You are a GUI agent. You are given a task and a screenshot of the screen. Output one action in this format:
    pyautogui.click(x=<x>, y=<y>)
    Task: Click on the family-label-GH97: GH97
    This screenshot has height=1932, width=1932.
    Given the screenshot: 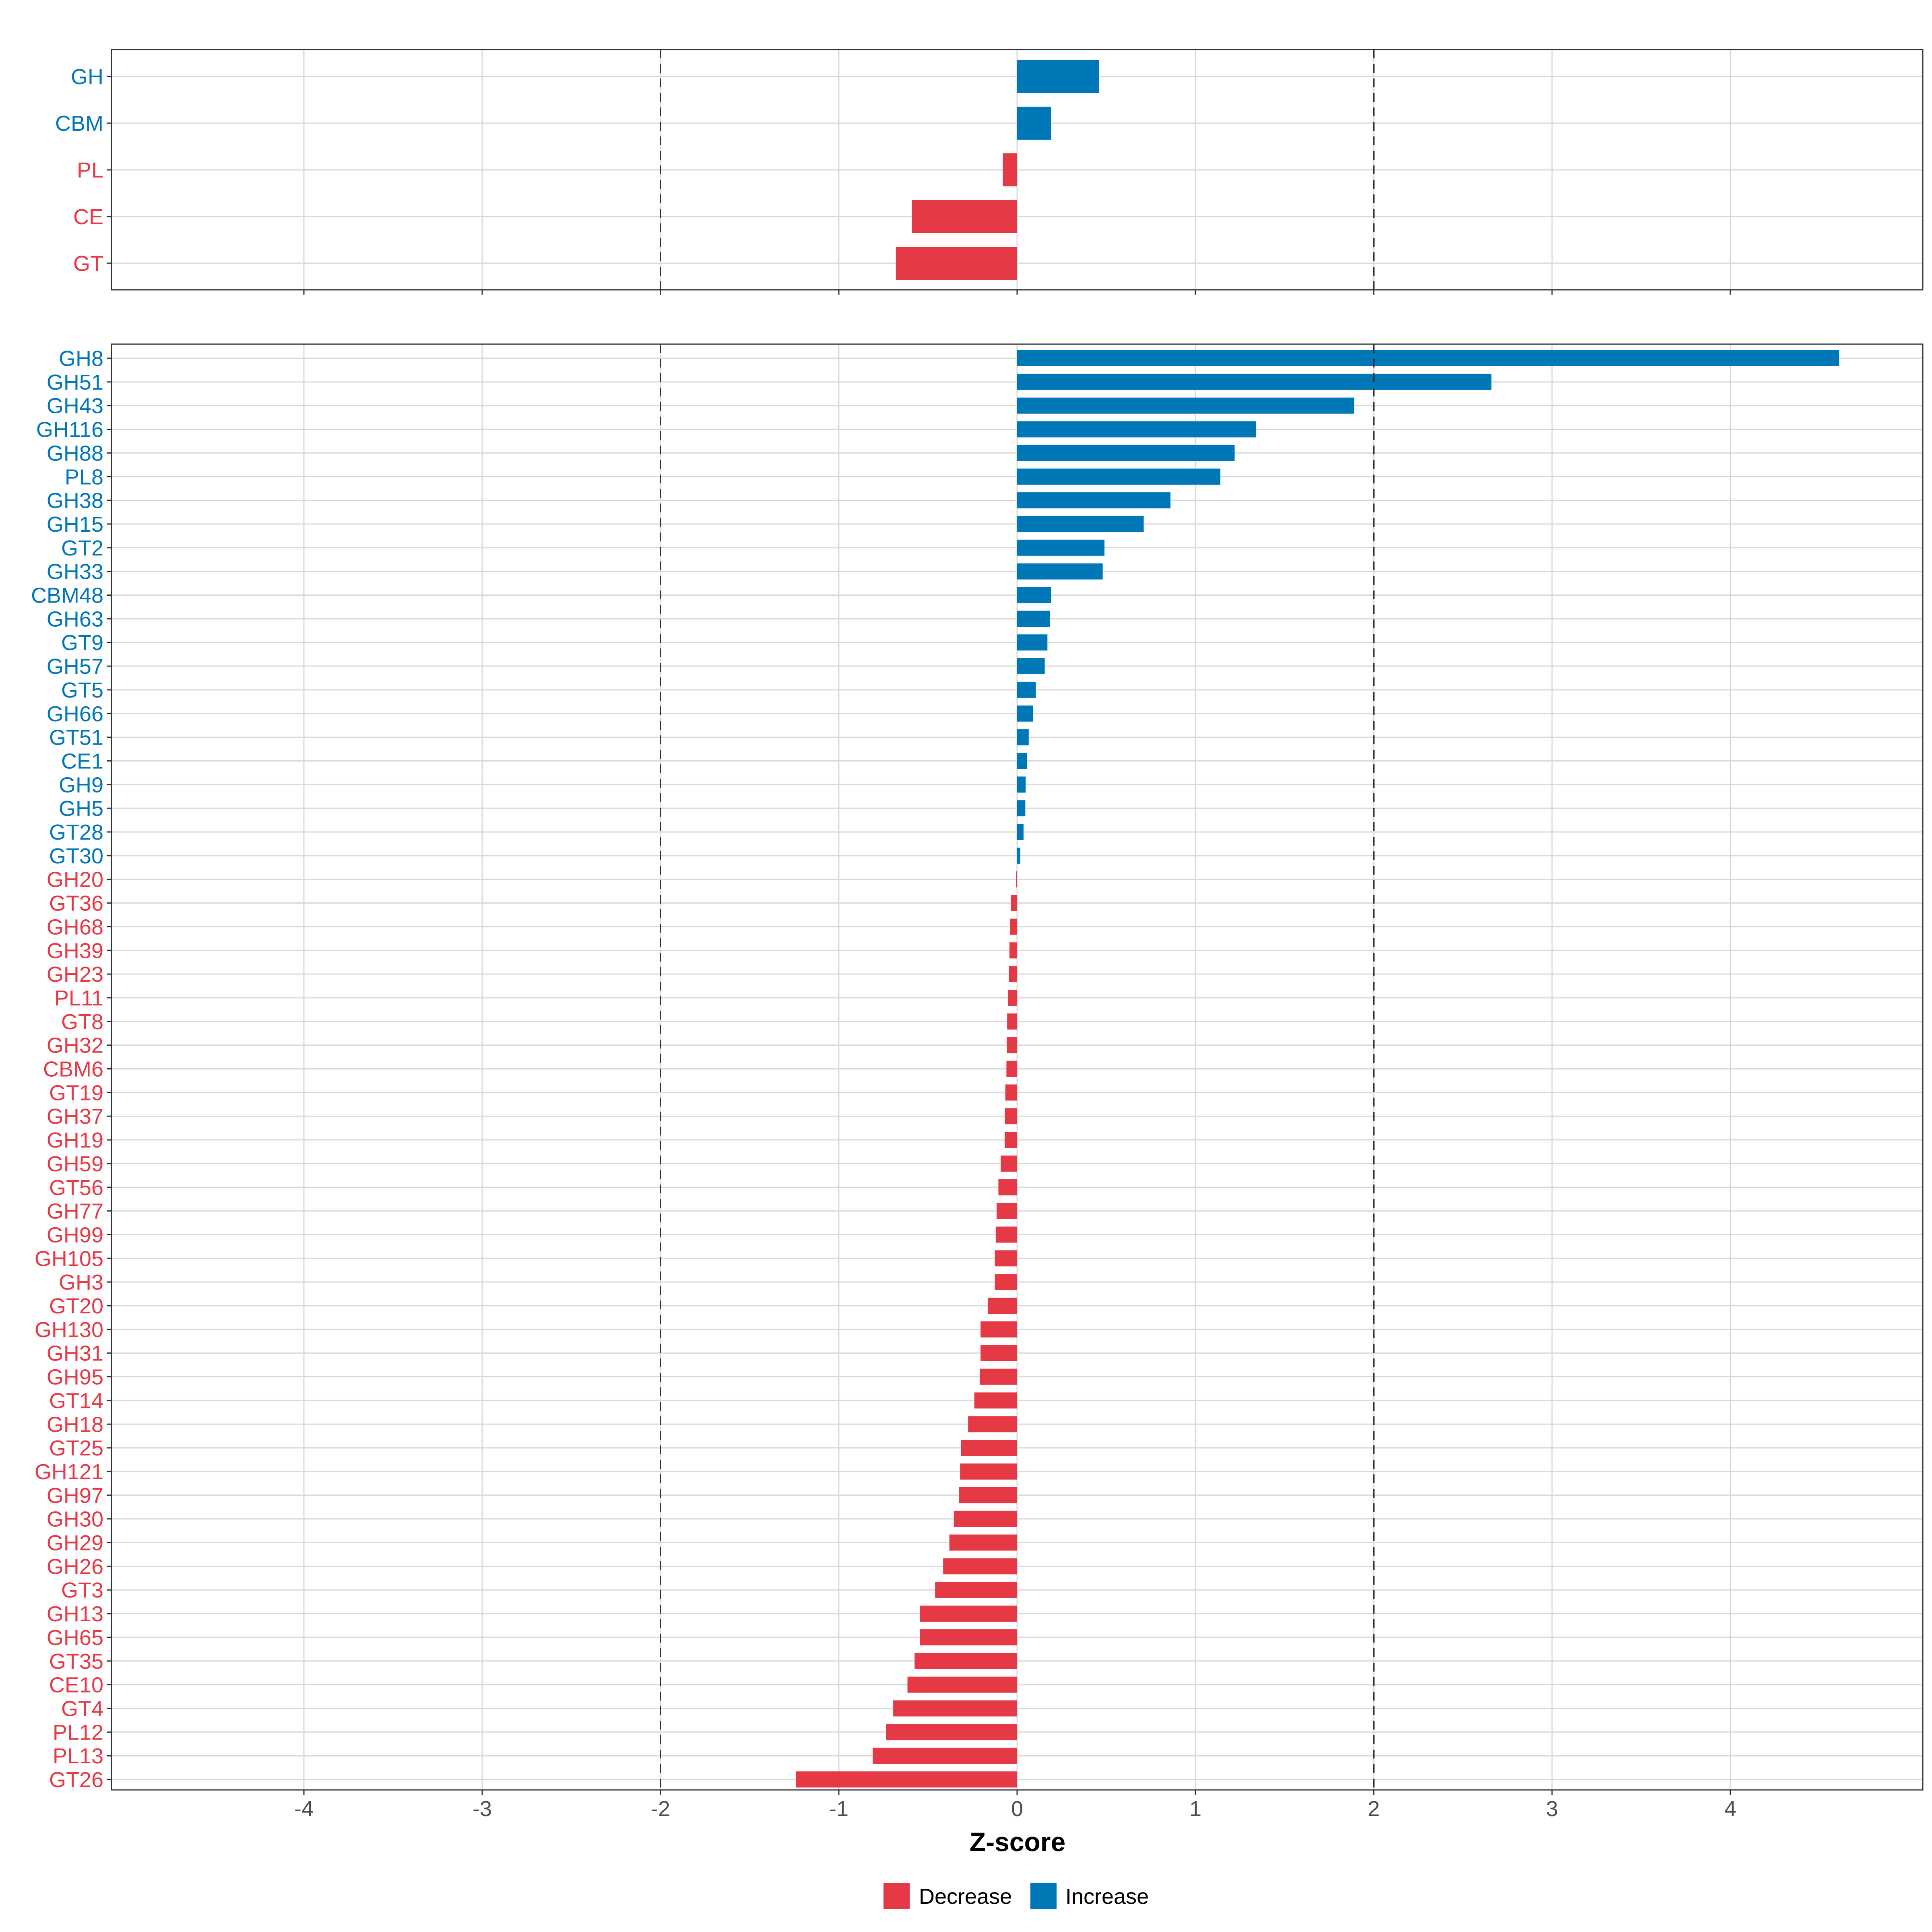 What is the action you would take?
    pyautogui.click(x=75, y=1496)
    